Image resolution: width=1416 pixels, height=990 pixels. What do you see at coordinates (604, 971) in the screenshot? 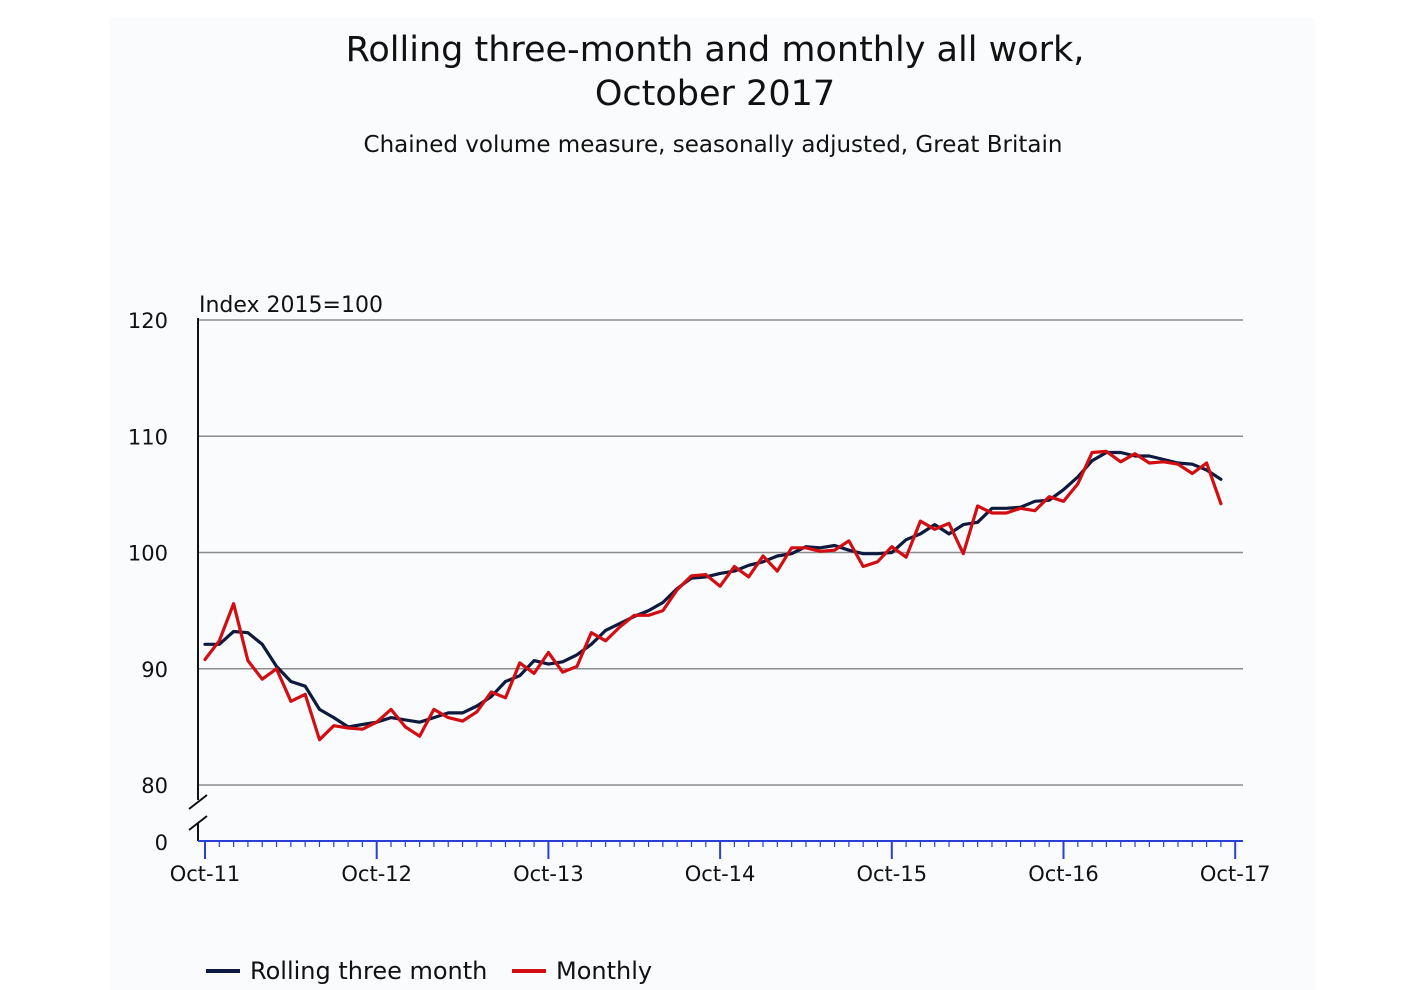
I see `legend-label-monthly: Monthly` at bounding box center [604, 971].